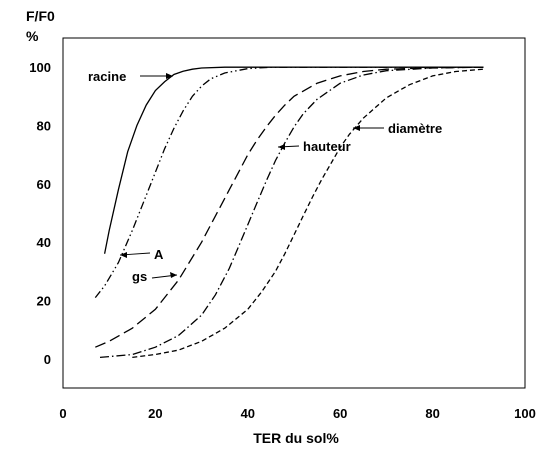 Image resolution: width=551 pixels, height=461 pixels. Describe the element at coordinates (32, 36) in the screenshot. I see `y-axis-unit: %` at that location.